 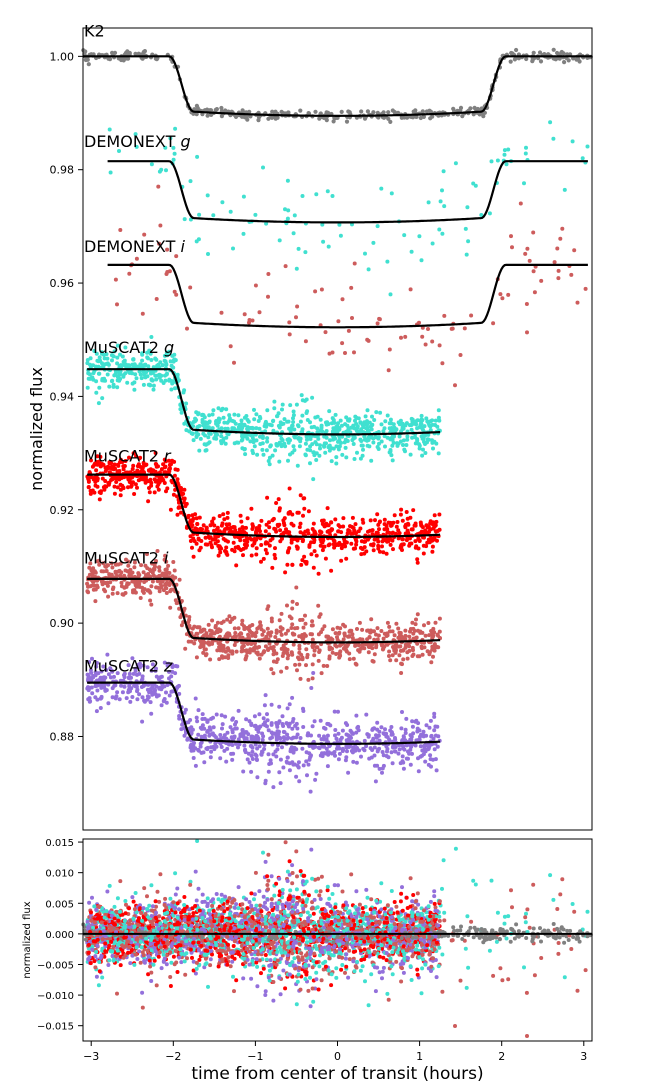 What do you see at coordinates (94, 31) in the screenshot?
I see `series-label: K2` at bounding box center [94, 31].